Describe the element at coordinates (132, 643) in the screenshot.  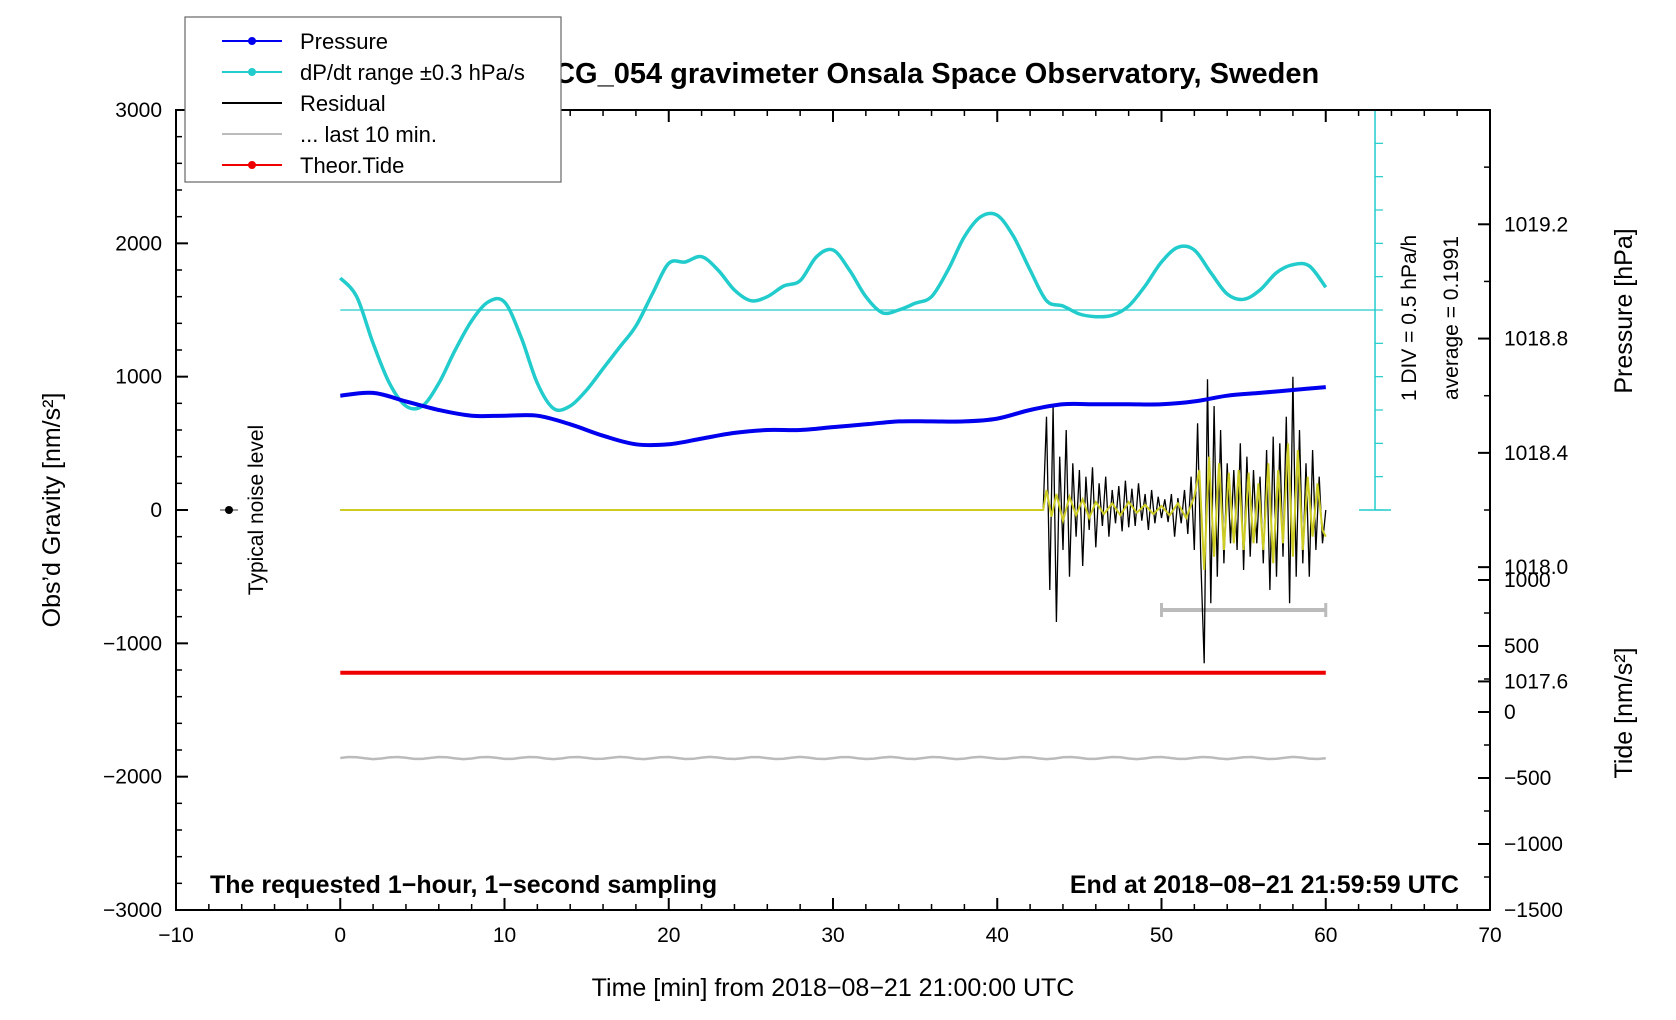
I see `y-tick-label: −1000` at that location.